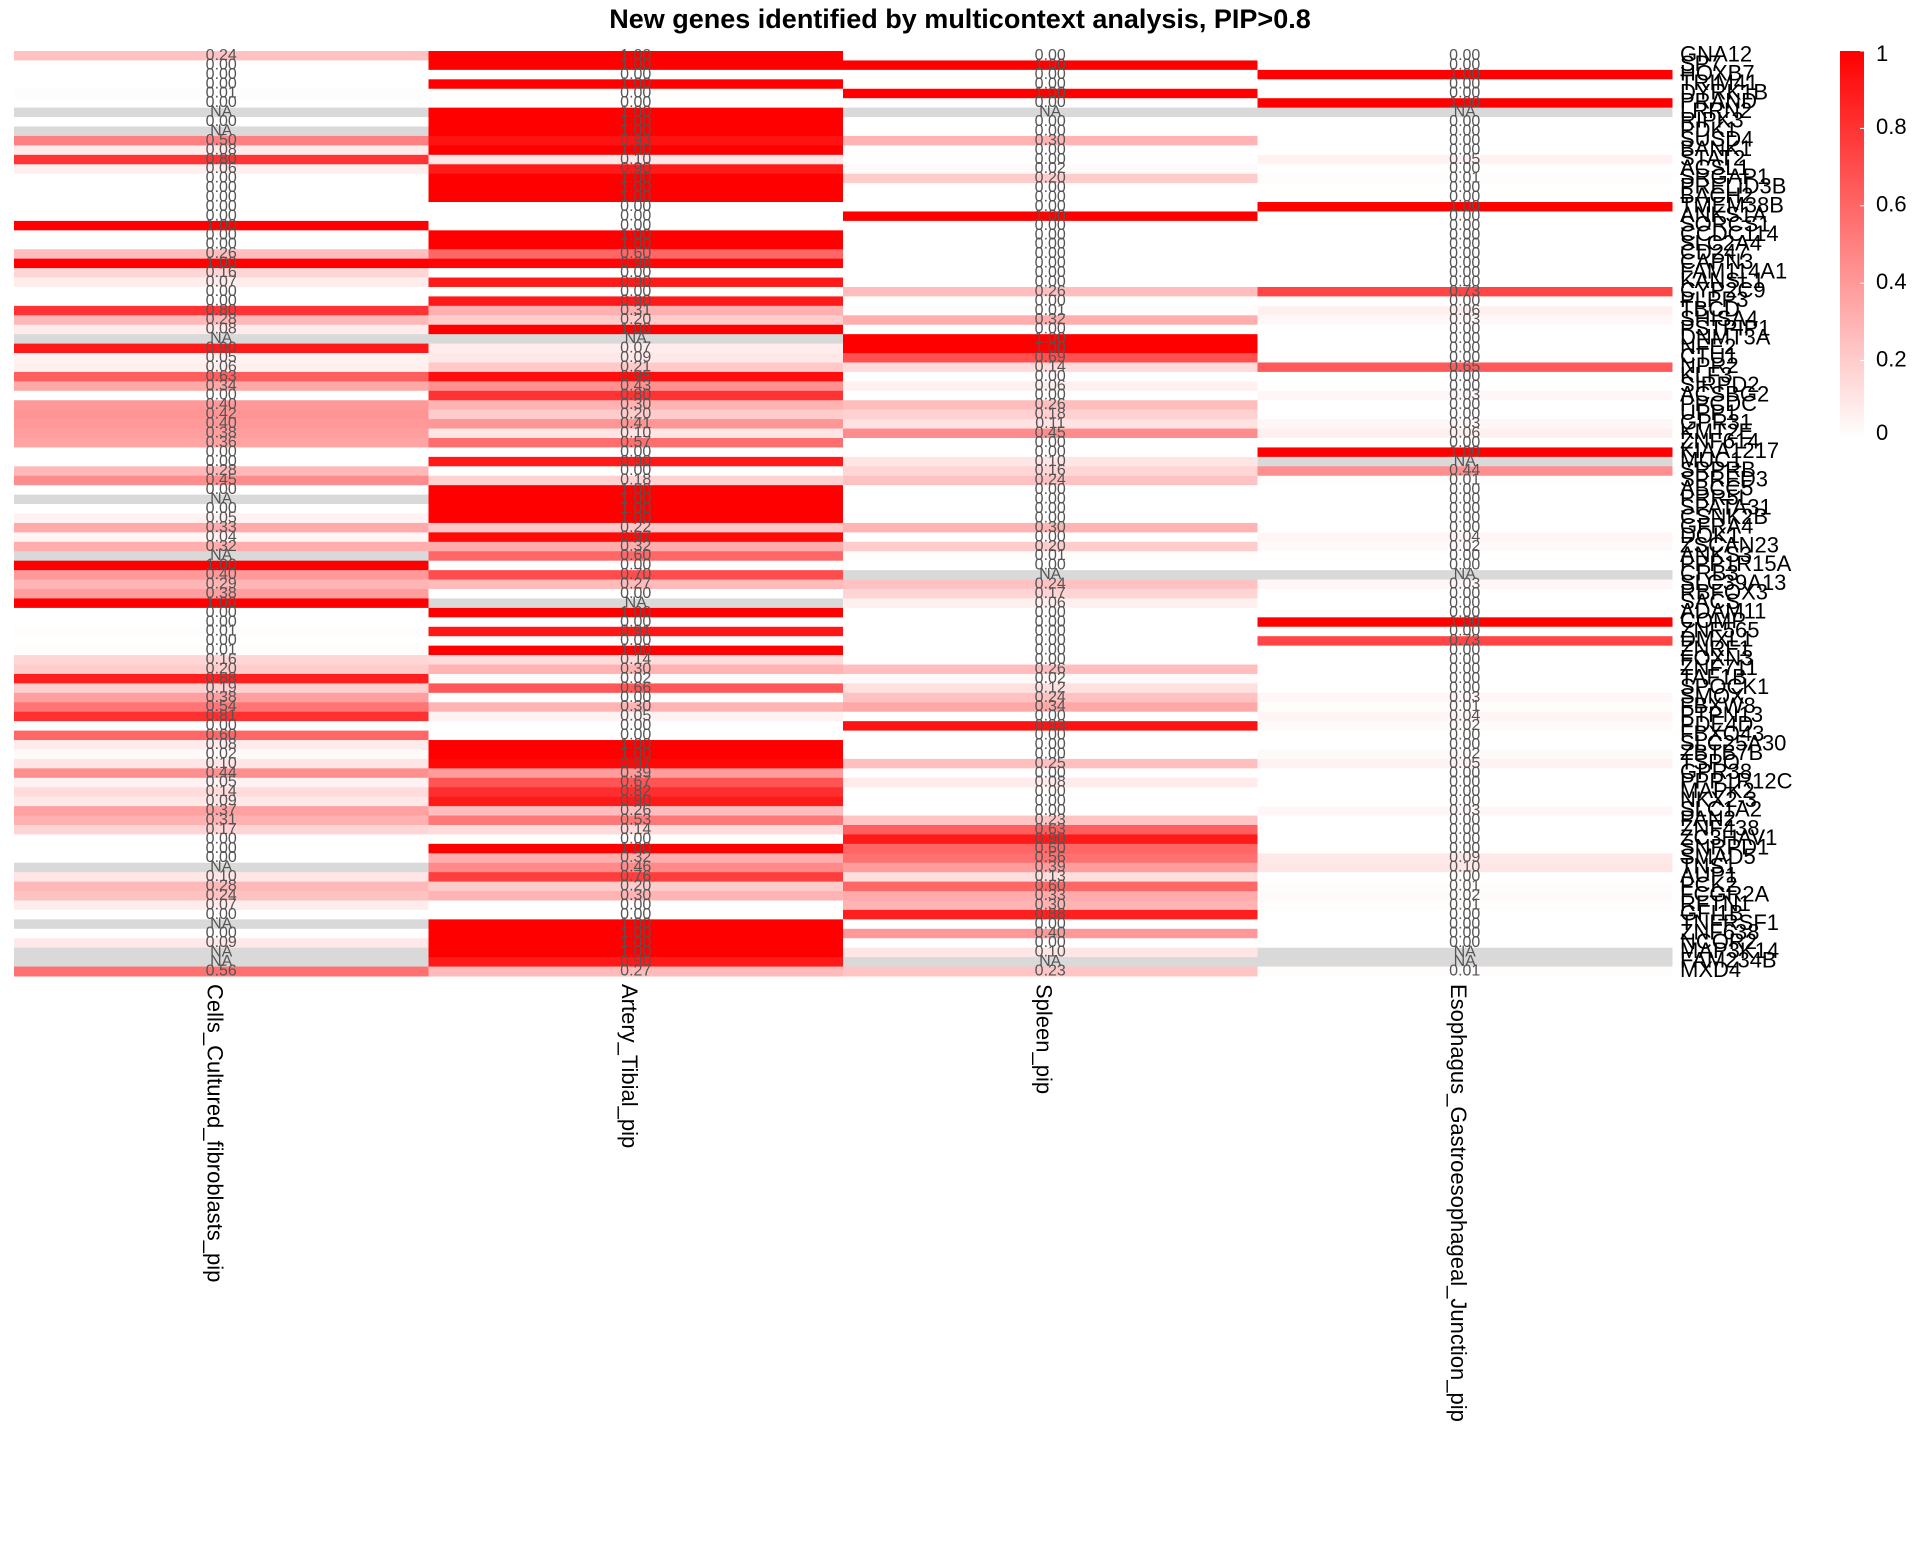 The height and width of the screenshot is (1541, 1920). I want to click on cell-label: 0.38, so click(221, 593).